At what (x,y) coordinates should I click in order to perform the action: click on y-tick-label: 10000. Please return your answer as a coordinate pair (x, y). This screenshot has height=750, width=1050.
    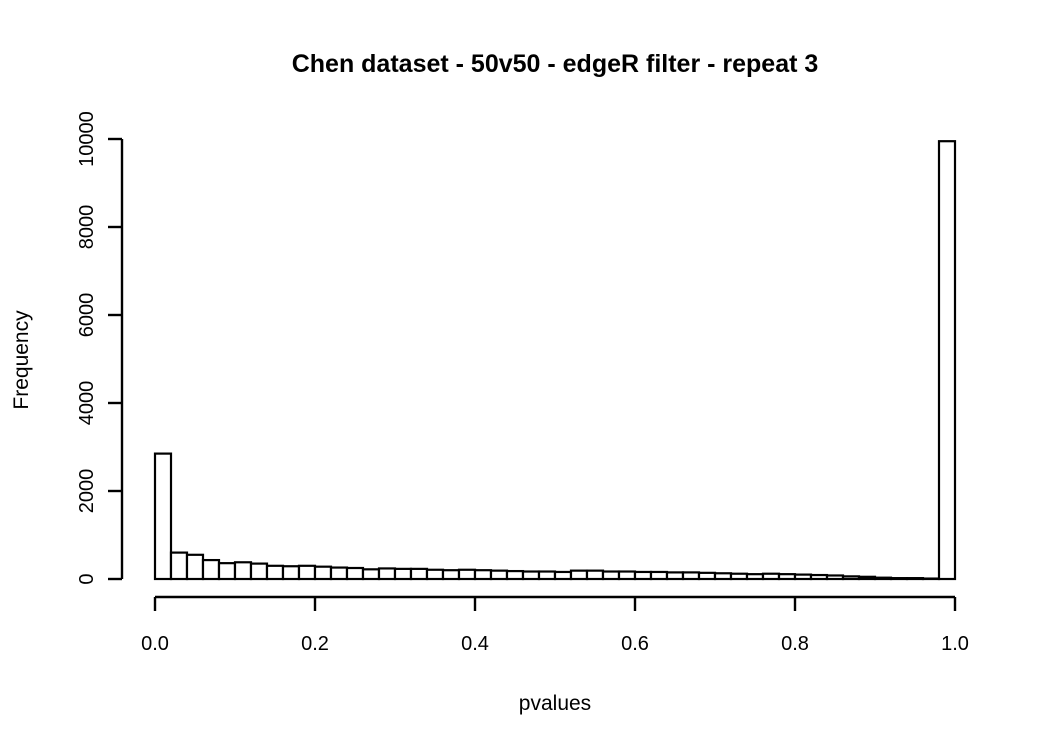
    Looking at the image, I should click on (87, 139).